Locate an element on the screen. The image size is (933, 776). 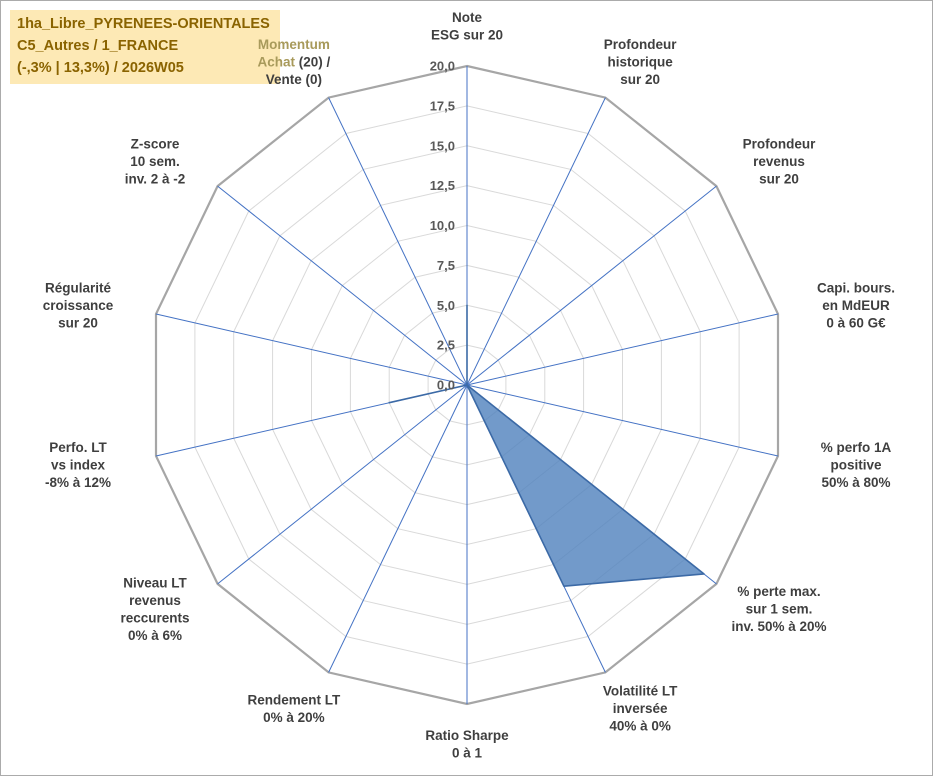
axis-label-line: vs index is located at coordinates (78, 465).